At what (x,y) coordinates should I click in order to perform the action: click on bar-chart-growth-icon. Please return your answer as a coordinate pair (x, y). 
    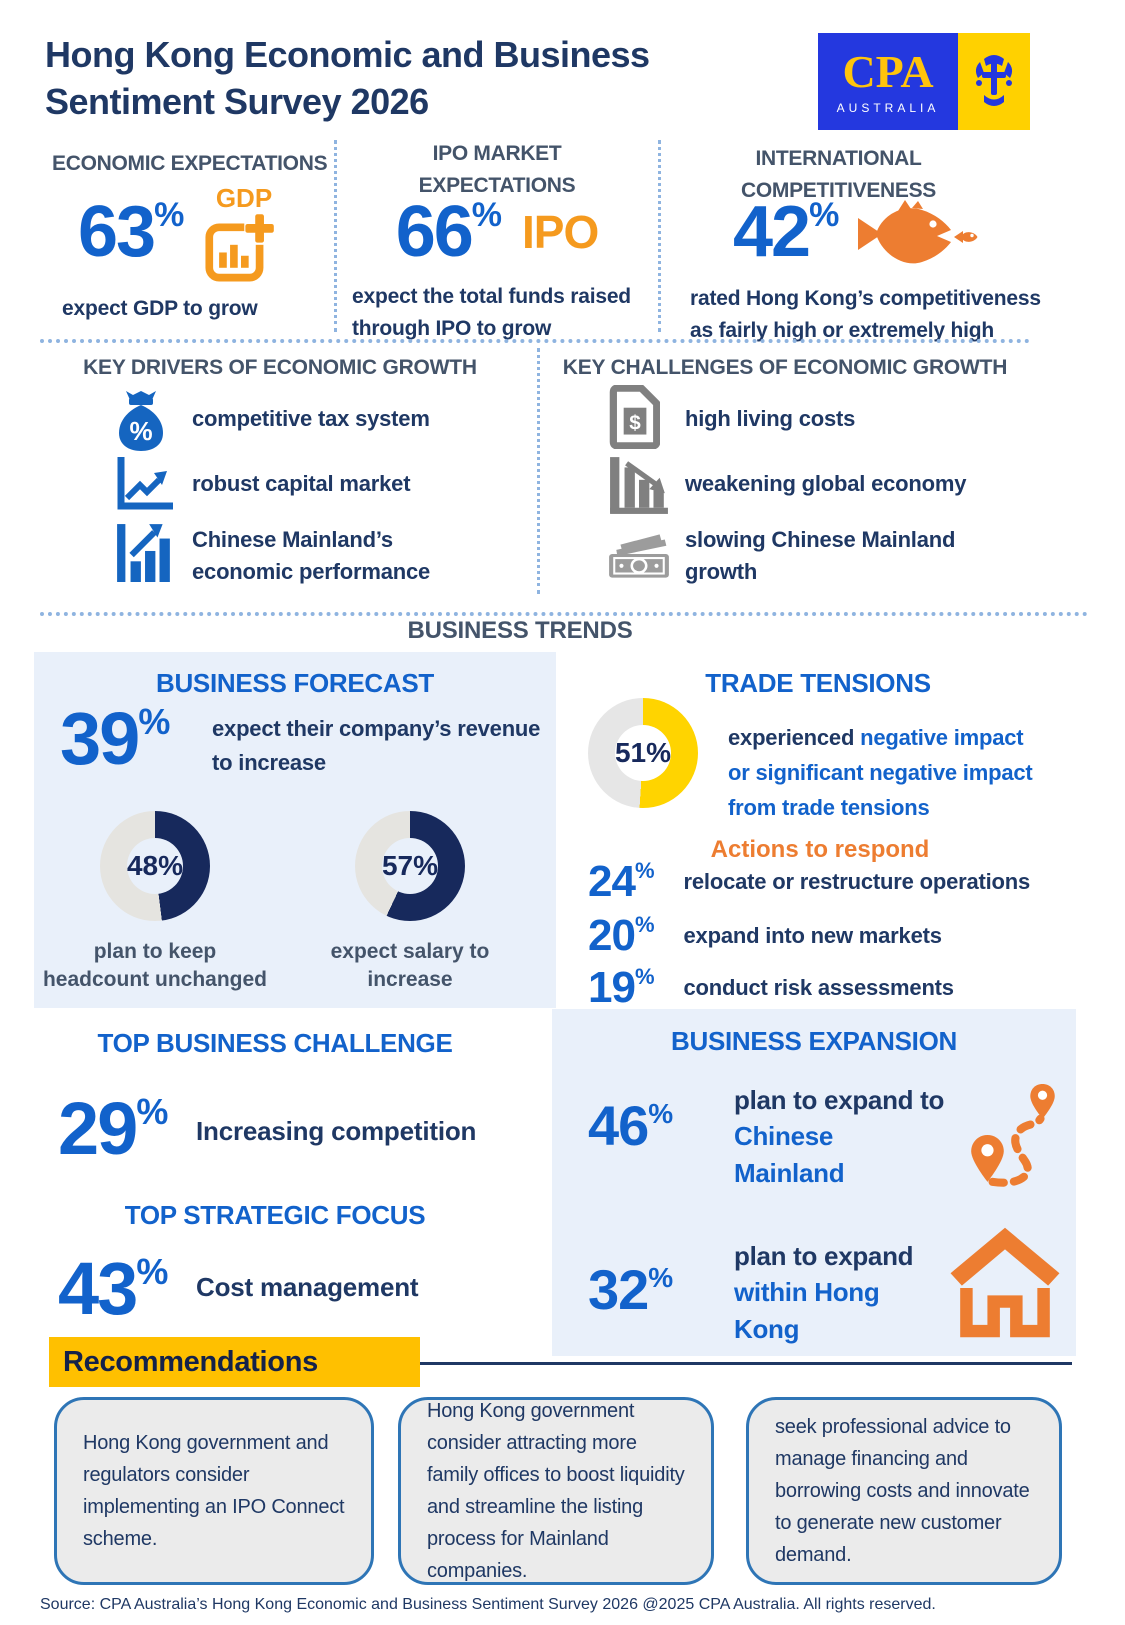
    Looking at the image, I should click on (144, 554).